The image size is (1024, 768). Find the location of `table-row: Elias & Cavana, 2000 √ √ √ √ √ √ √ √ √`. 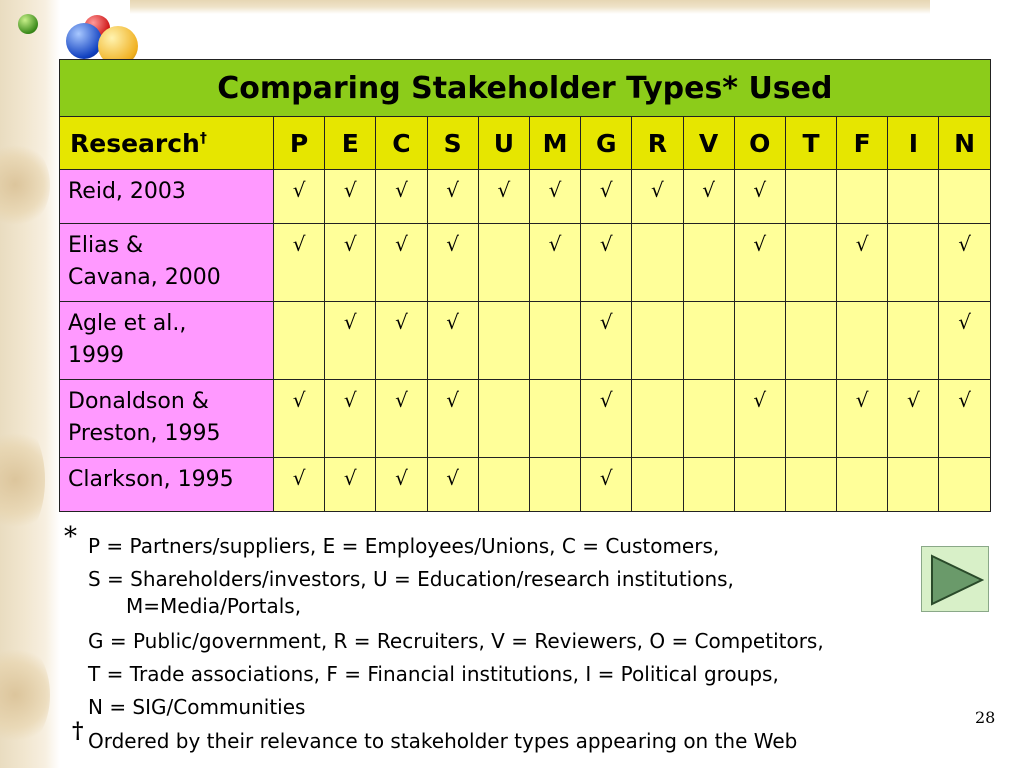

table-row: Elias & Cavana, 2000 √ √ √ √ √ √ √ √ √ is located at coordinates (525, 262).